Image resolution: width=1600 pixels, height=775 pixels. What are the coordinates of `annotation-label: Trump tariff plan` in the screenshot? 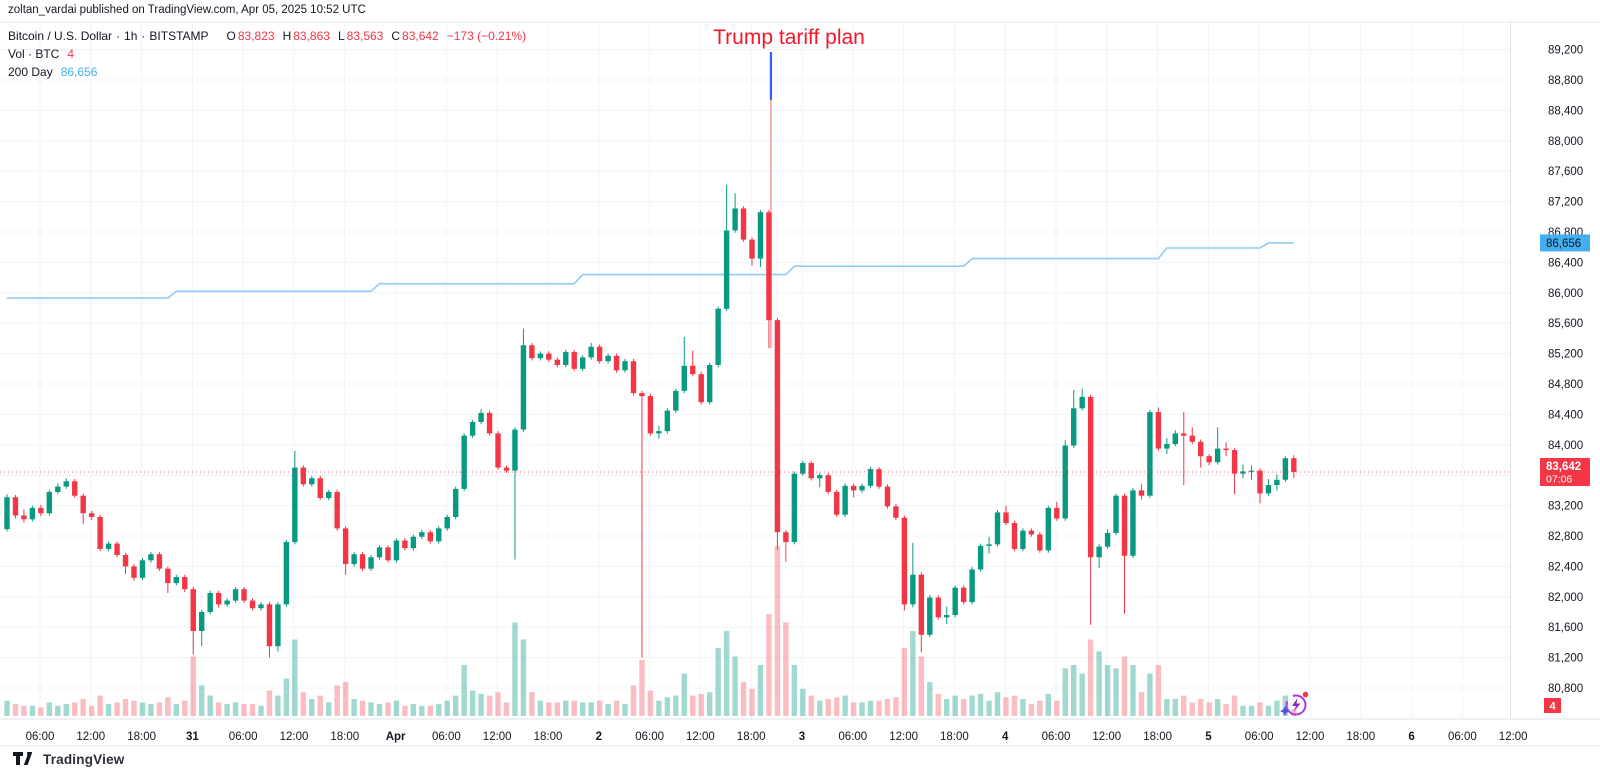 It's located at (789, 37).